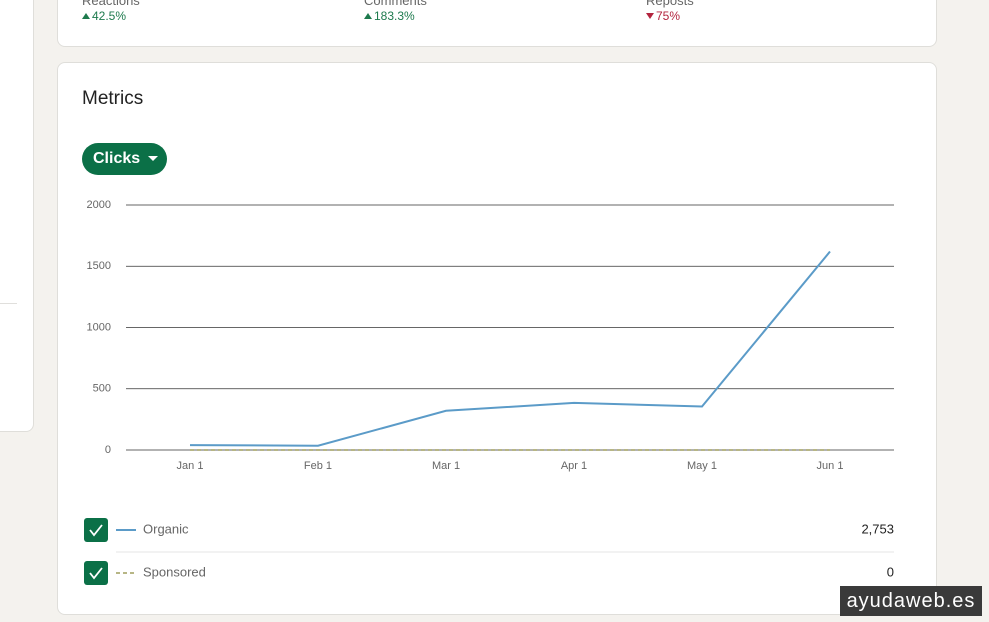 The height and width of the screenshot is (622, 989). What do you see at coordinates (395, 4) in the screenshot?
I see `stat-label: Comments` at bounding box center [395, 4].